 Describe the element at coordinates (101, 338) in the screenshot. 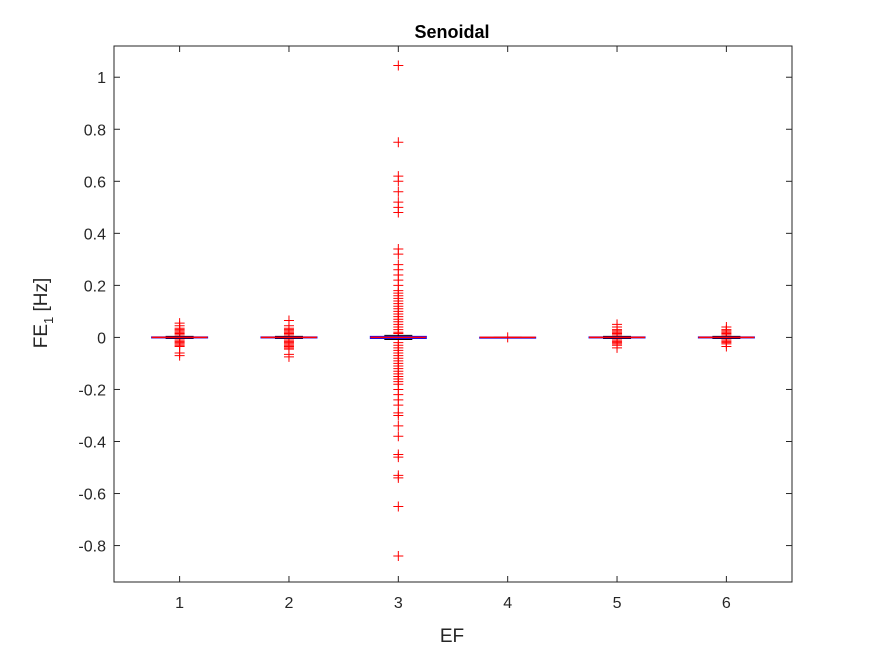

I see `y-tick-label: 0` at that location.